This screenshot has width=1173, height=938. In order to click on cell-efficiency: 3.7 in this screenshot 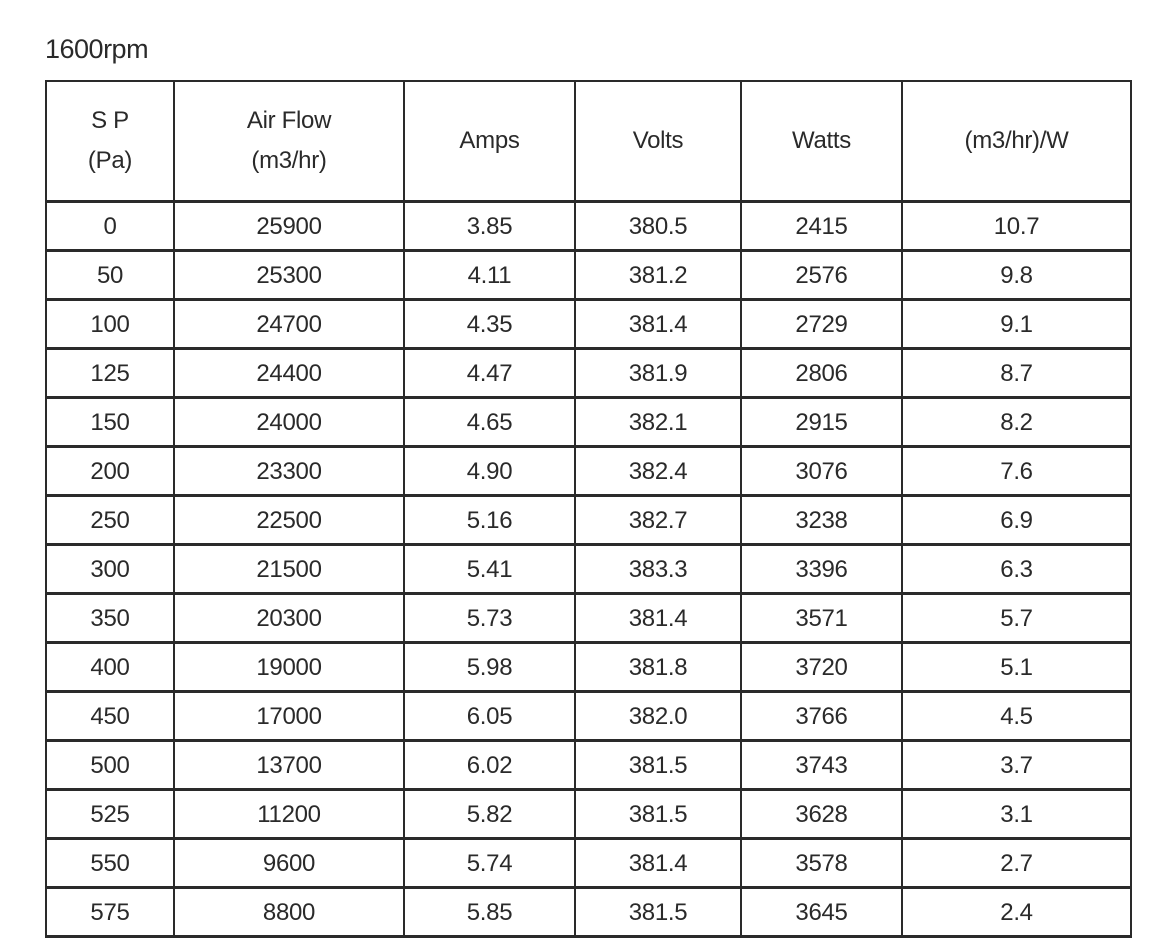, I will do `click(1016, 765)`.